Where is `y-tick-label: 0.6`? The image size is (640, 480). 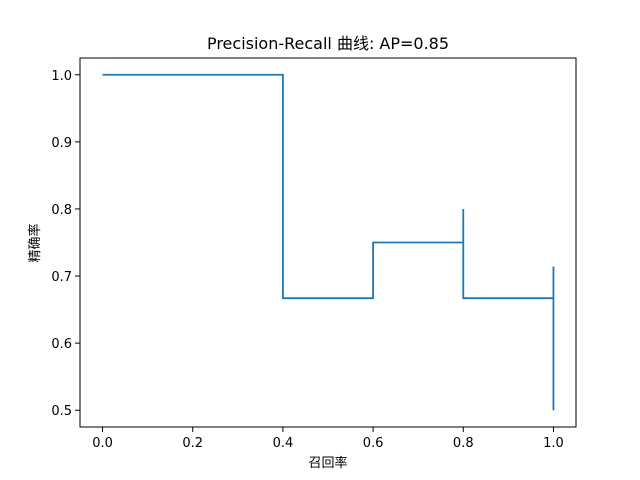 y-tick-label: 0.6 is located at coordinates (61, 344).